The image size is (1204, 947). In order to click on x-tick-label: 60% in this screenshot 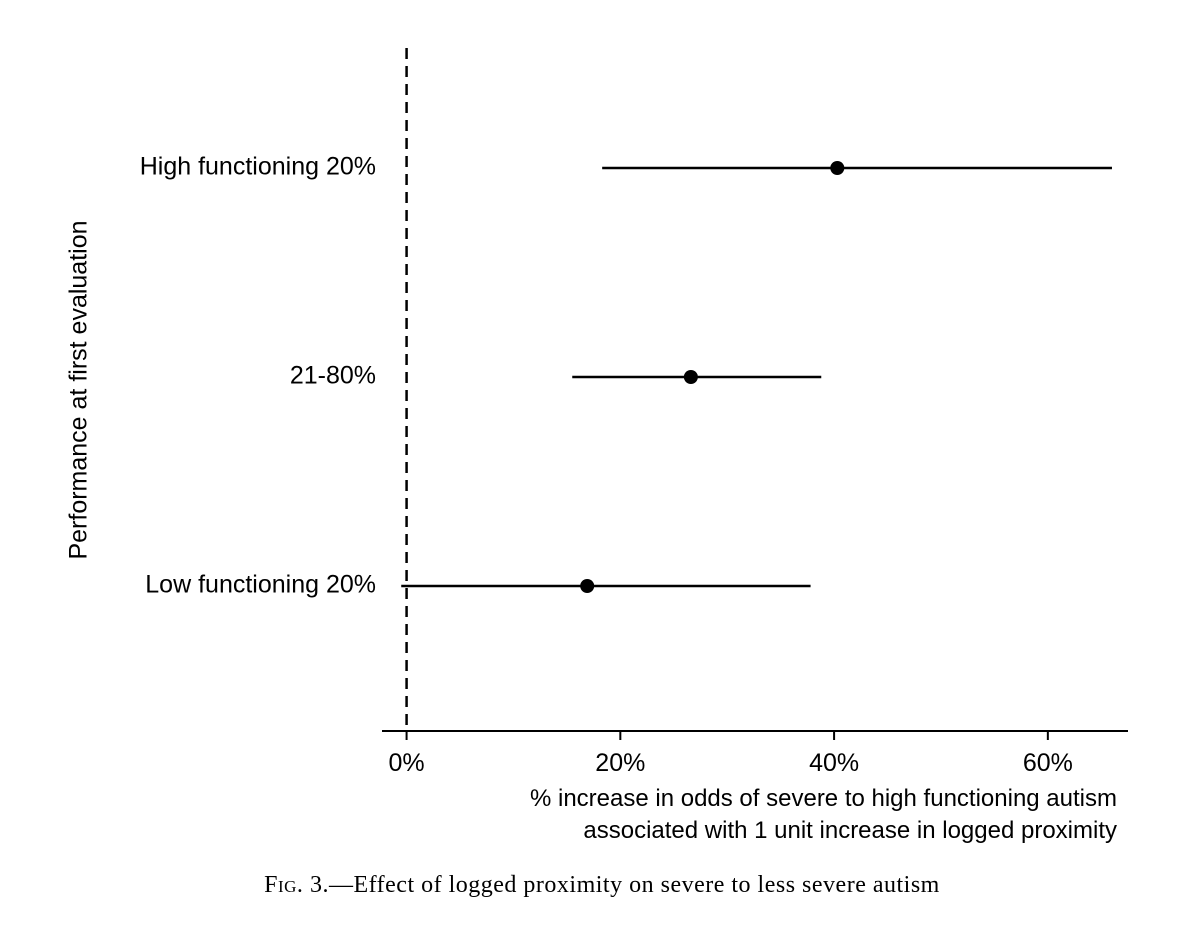, I will do `click(1048, 763)`.